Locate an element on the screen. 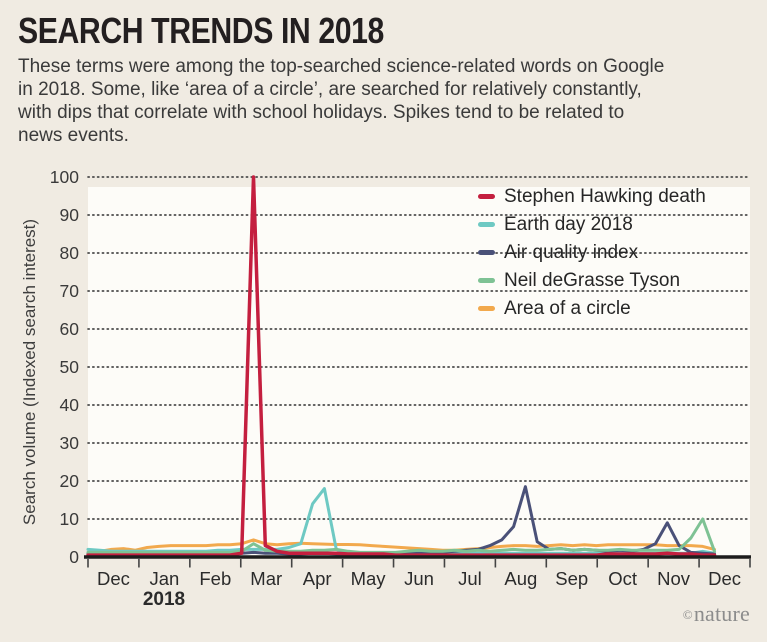 Image resolution: width=767 pixels, height=642 pixels. page-title: SEARCH TRENDS IN 2018 is located at coordinates (201, 30).